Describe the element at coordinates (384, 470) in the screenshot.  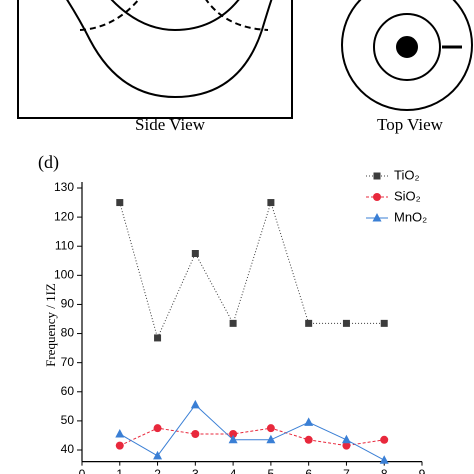
I see `x-tick-label: 8` at that location.